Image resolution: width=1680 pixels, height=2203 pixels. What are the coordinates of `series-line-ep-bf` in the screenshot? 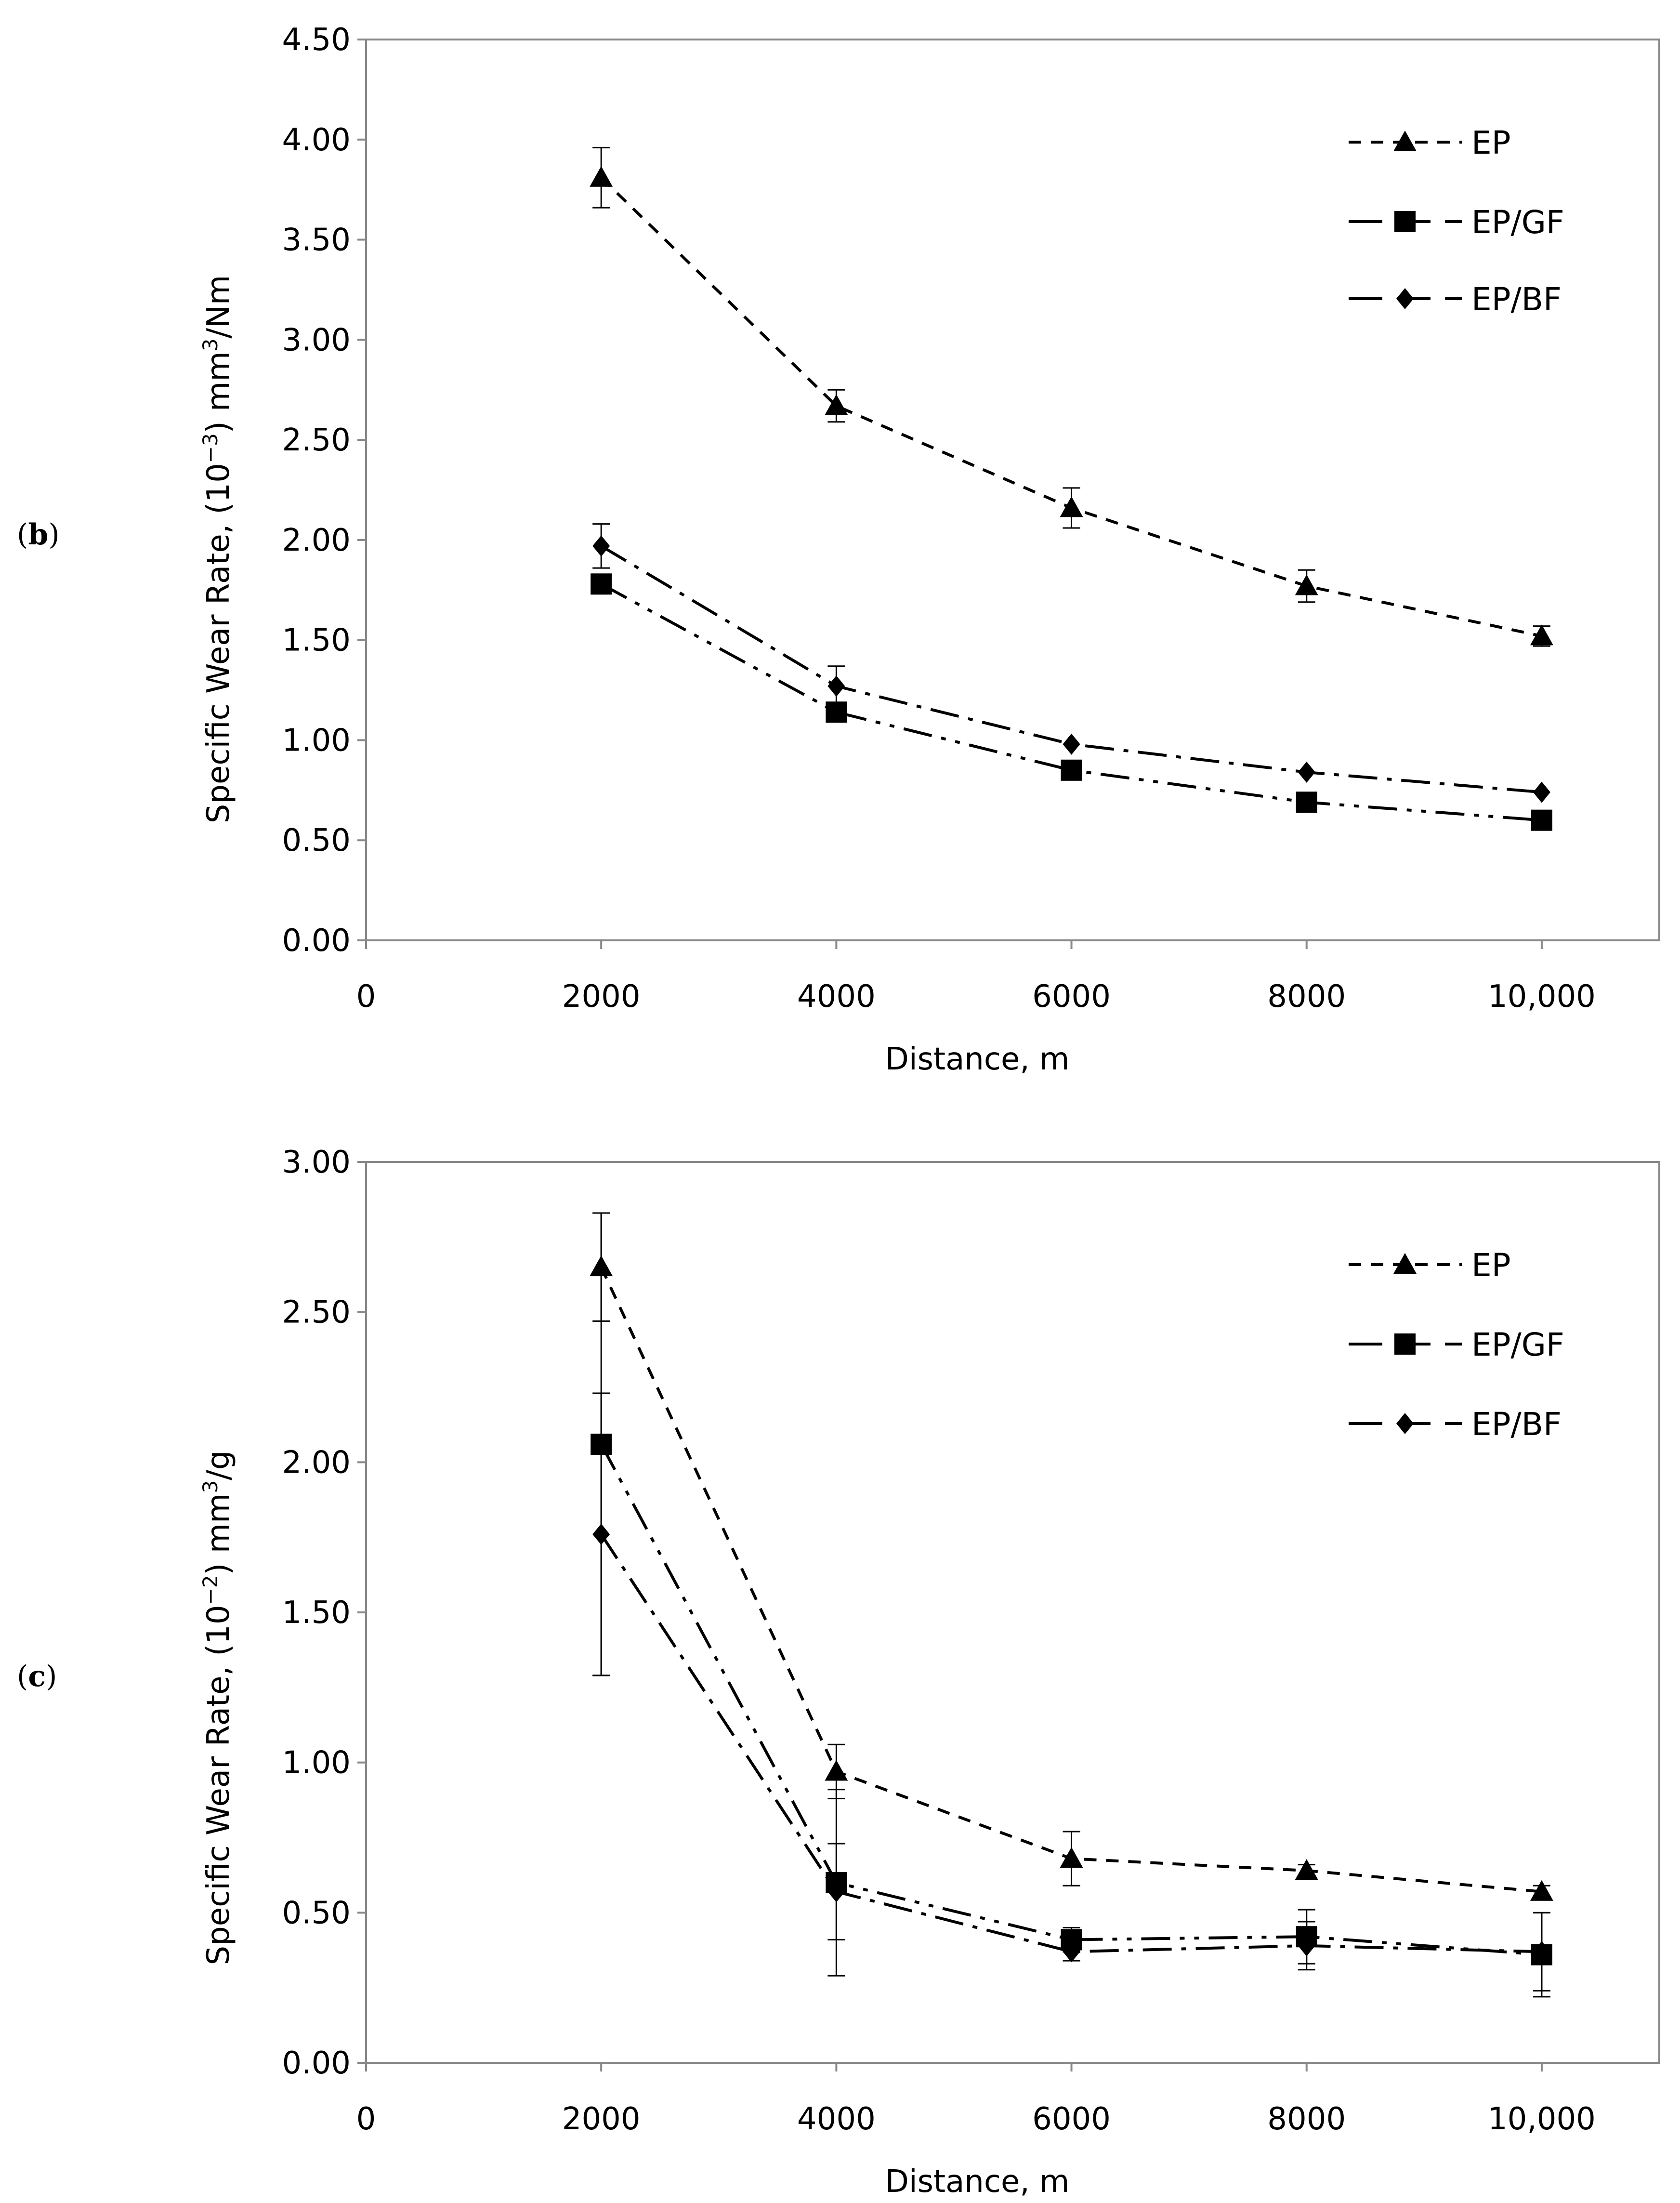 It's located at (1071, 1743).